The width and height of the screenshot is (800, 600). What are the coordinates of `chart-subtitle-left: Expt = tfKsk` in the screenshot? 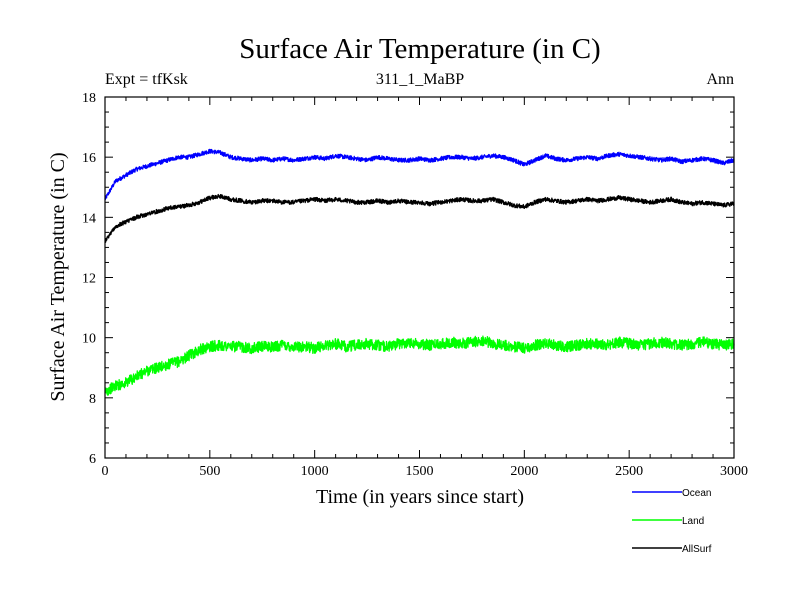 It's located at (146, 79).